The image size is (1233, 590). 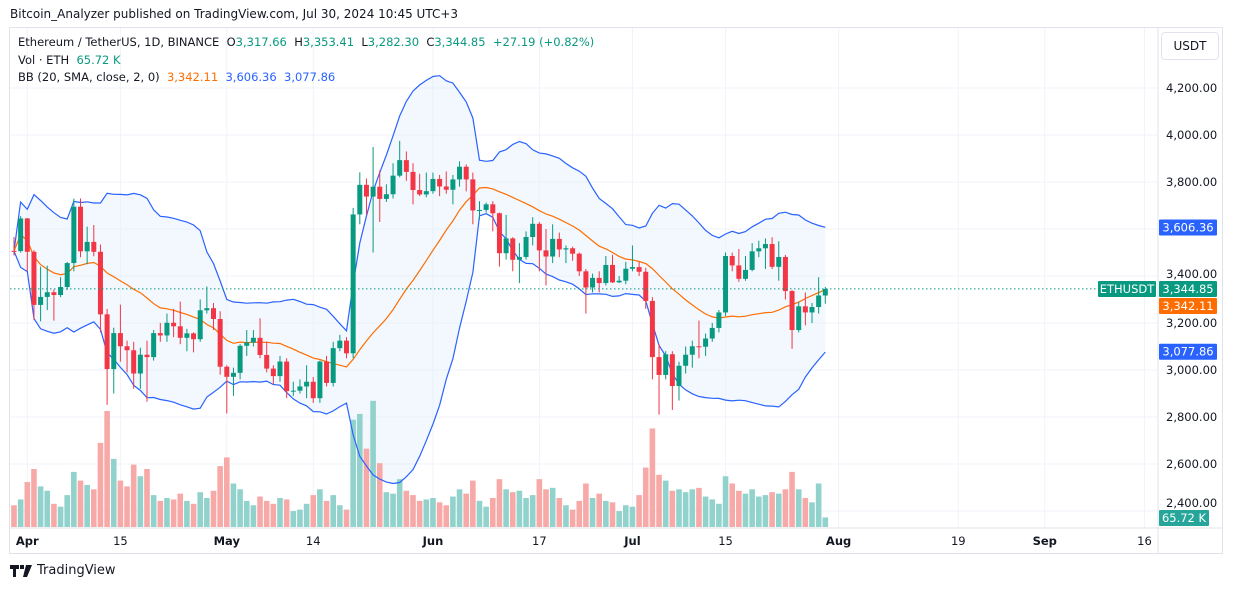 What do you see at coordinates (21, 570) in the screenshot?
I see `tradingview-logo-icon` at bounding box center [21, 570].